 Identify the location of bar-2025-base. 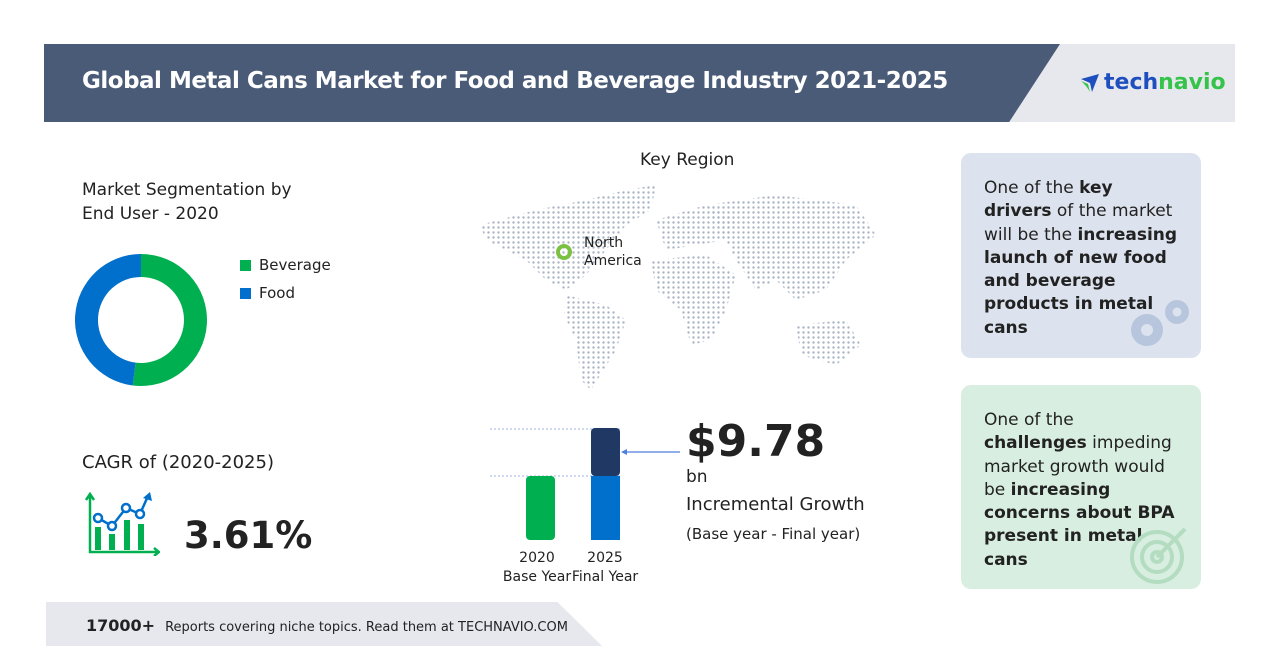
(605, 508).